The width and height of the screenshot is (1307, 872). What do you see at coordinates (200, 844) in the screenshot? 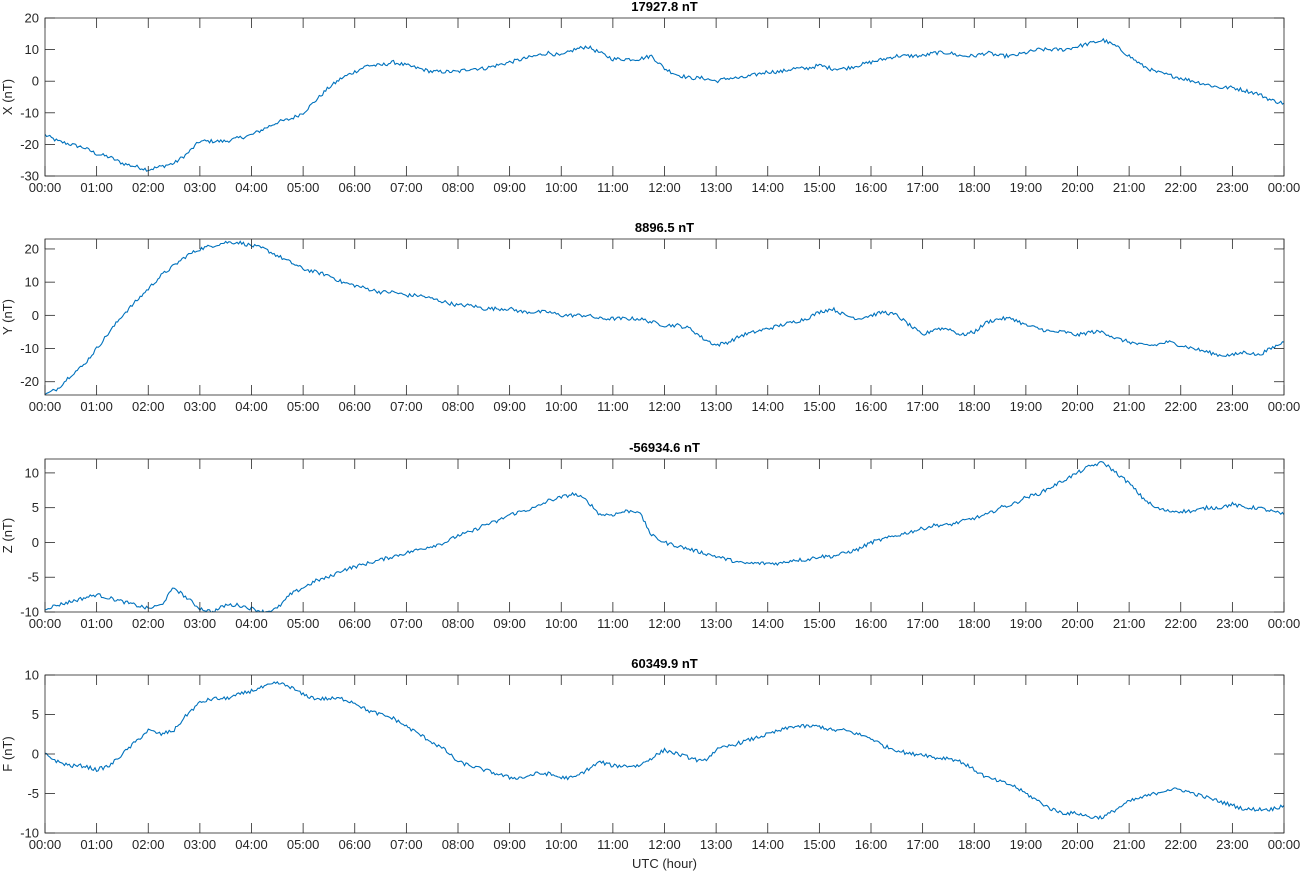
I see `x-tick-label-f-3: 03:00` at bounding box center [200, 844].